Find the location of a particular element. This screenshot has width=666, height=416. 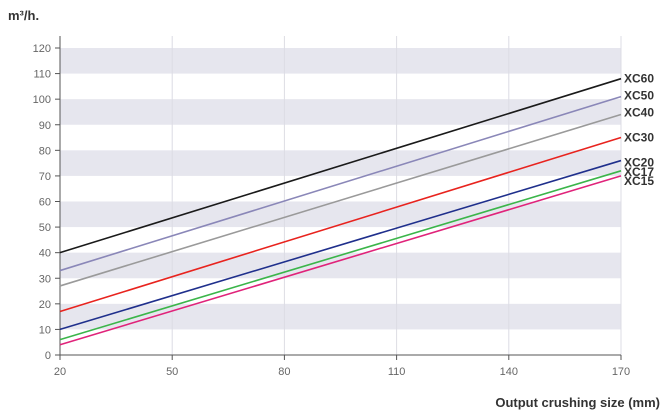

x-tick-label: 170 is located at coordinates (621, 372).